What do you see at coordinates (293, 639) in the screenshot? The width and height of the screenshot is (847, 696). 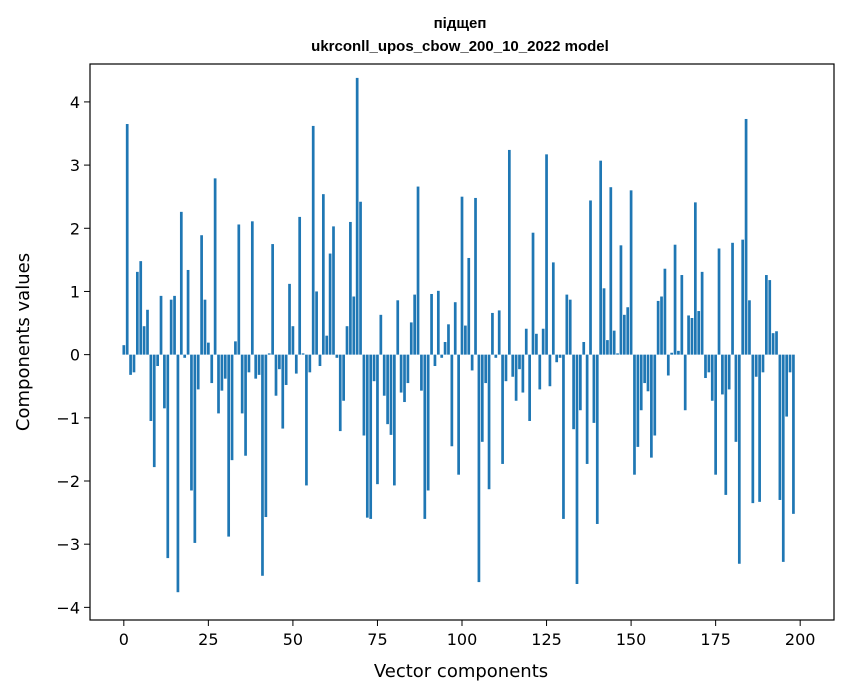 I see `x-tick-label: 50` at bounding box center [293, 639].